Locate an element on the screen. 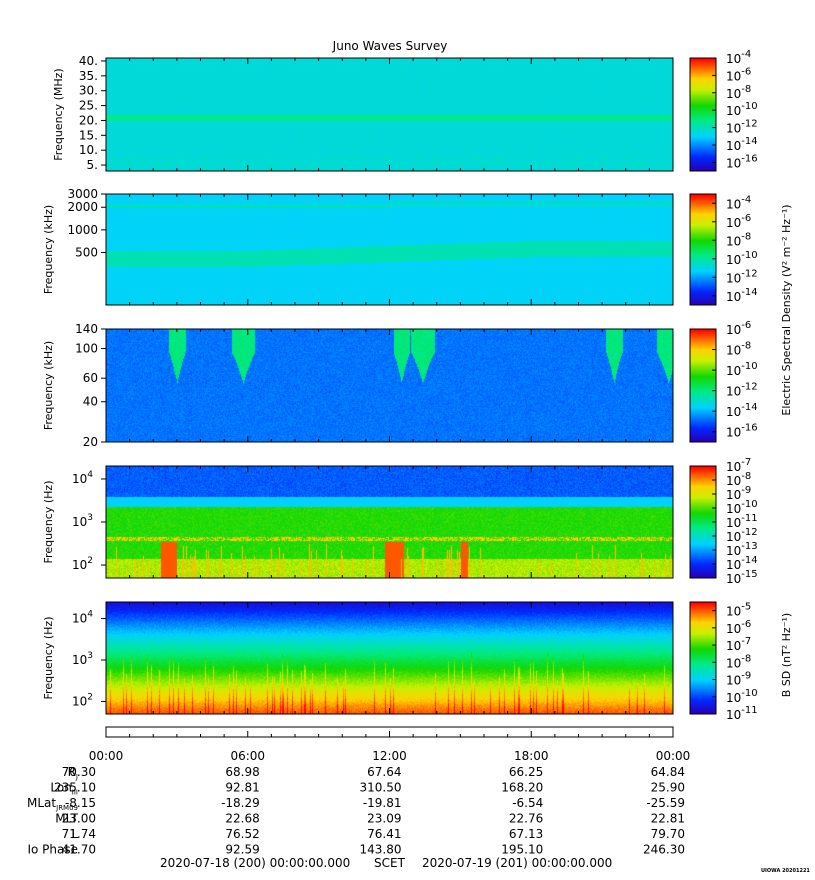 The height and width of the screenshot is (880, 815). ephemeris-label: L is located at coordinates (74, 834).